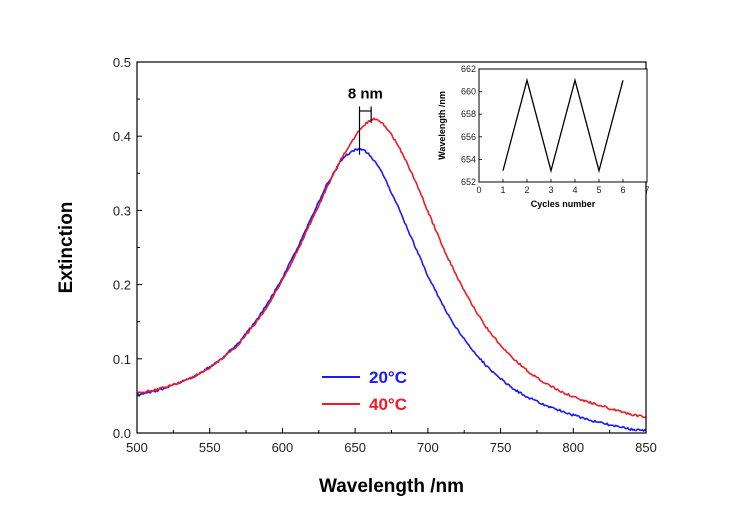 This screenshot has width=736, height=508. Describe the element at coordinates (355, 447) in the screenshot. I see `x-tick-label: 650` at that location.